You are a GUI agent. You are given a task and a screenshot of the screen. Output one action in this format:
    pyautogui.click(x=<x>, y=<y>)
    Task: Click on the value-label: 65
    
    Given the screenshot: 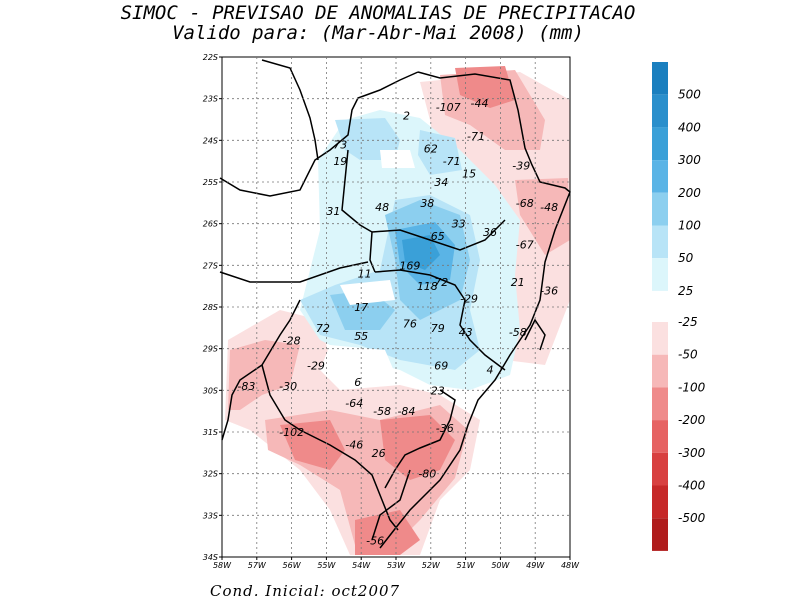 What is the action you would take?
    pyautogui.click(x=438, y=236)
    